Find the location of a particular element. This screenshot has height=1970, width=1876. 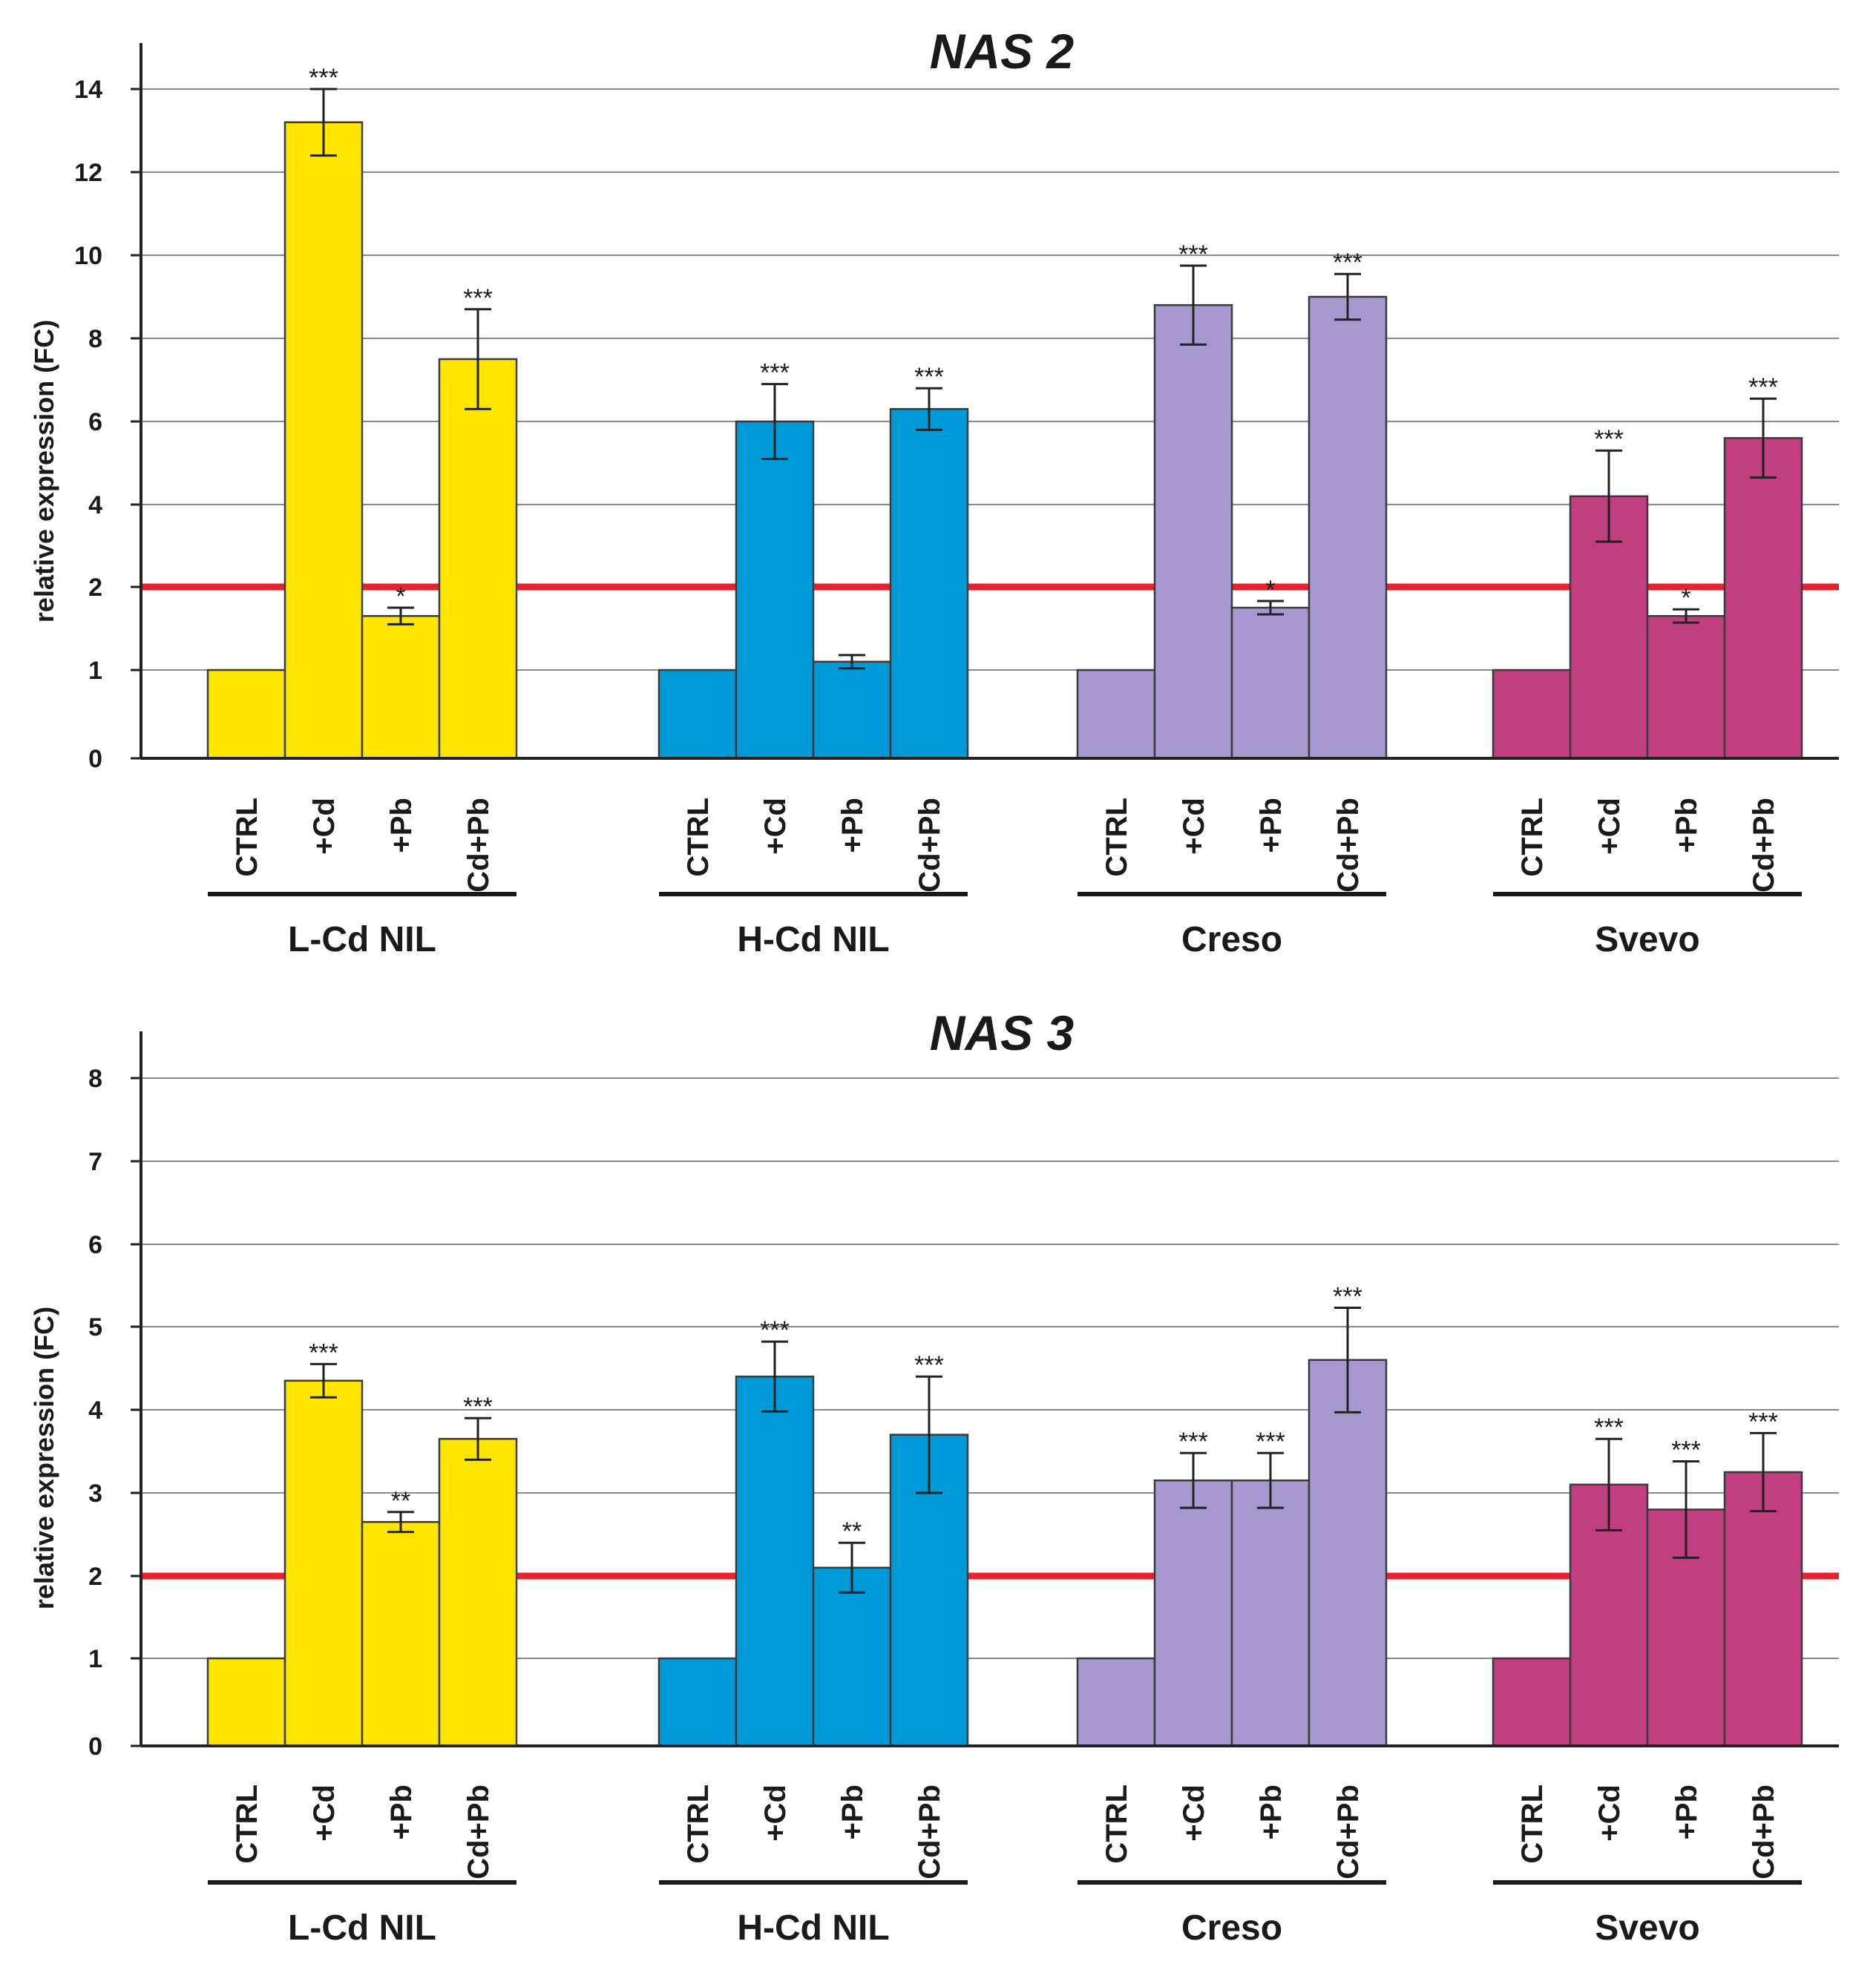

chart-title: NAS 2 is located at coordinates (1002, 51).